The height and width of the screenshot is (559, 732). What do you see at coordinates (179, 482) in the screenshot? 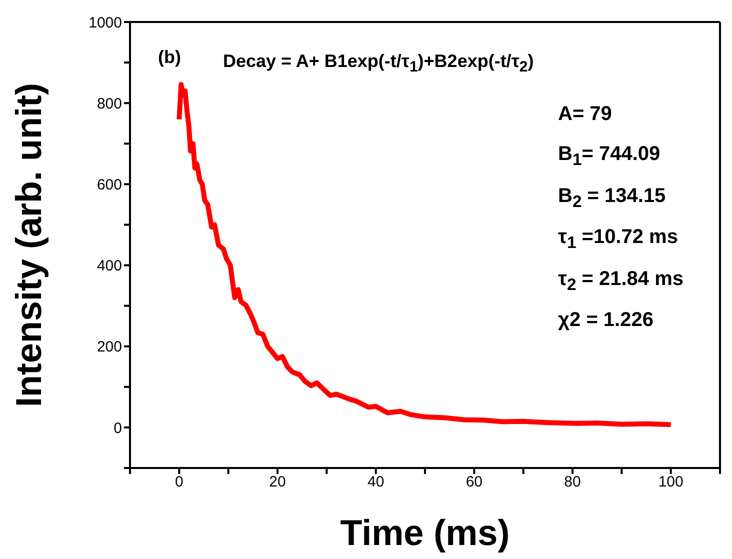
I see `x-tick-label: 0` at bounding box center [179, 482].